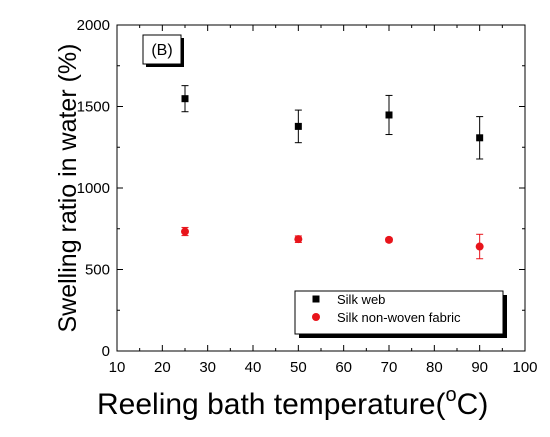  What do you see at coordinates (343, 367) in the screenshot?
I see `x-tick-label: 60` at bounding box center [343, 367].